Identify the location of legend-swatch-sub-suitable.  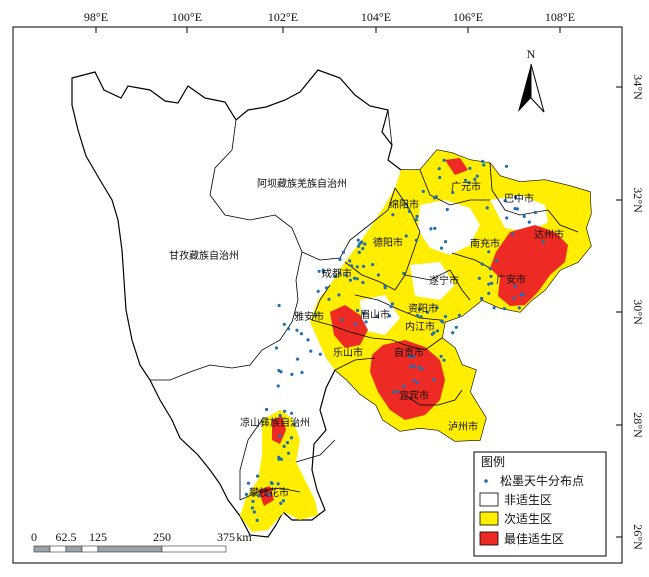
(489, 518).